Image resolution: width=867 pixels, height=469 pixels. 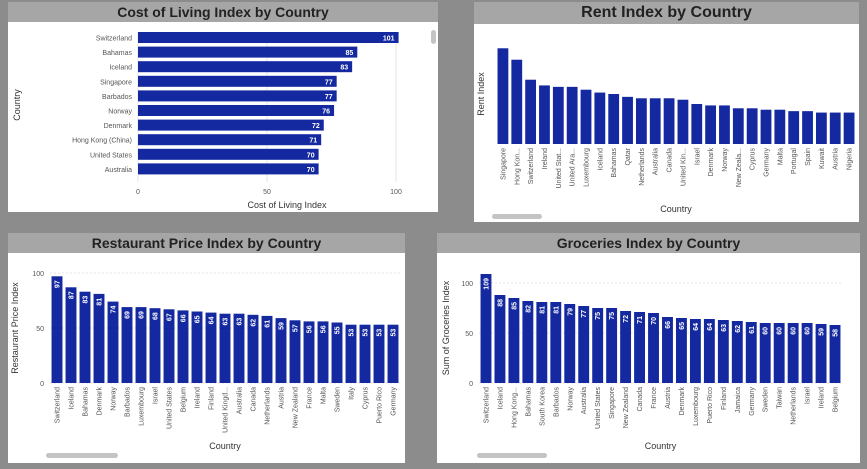 What do you see at coordinates (396, 192) in the screenshot?
I see `x-tick-label: 100` at bounding box center [396, 192].